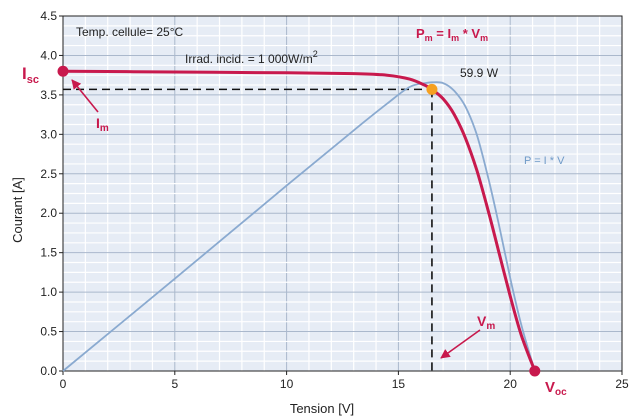 The image size is (634, 417). What do you see at coordinates (48, 55) in the screenshot?
I see `y-tick-label: 4.0` at bounding box center [48, 55].